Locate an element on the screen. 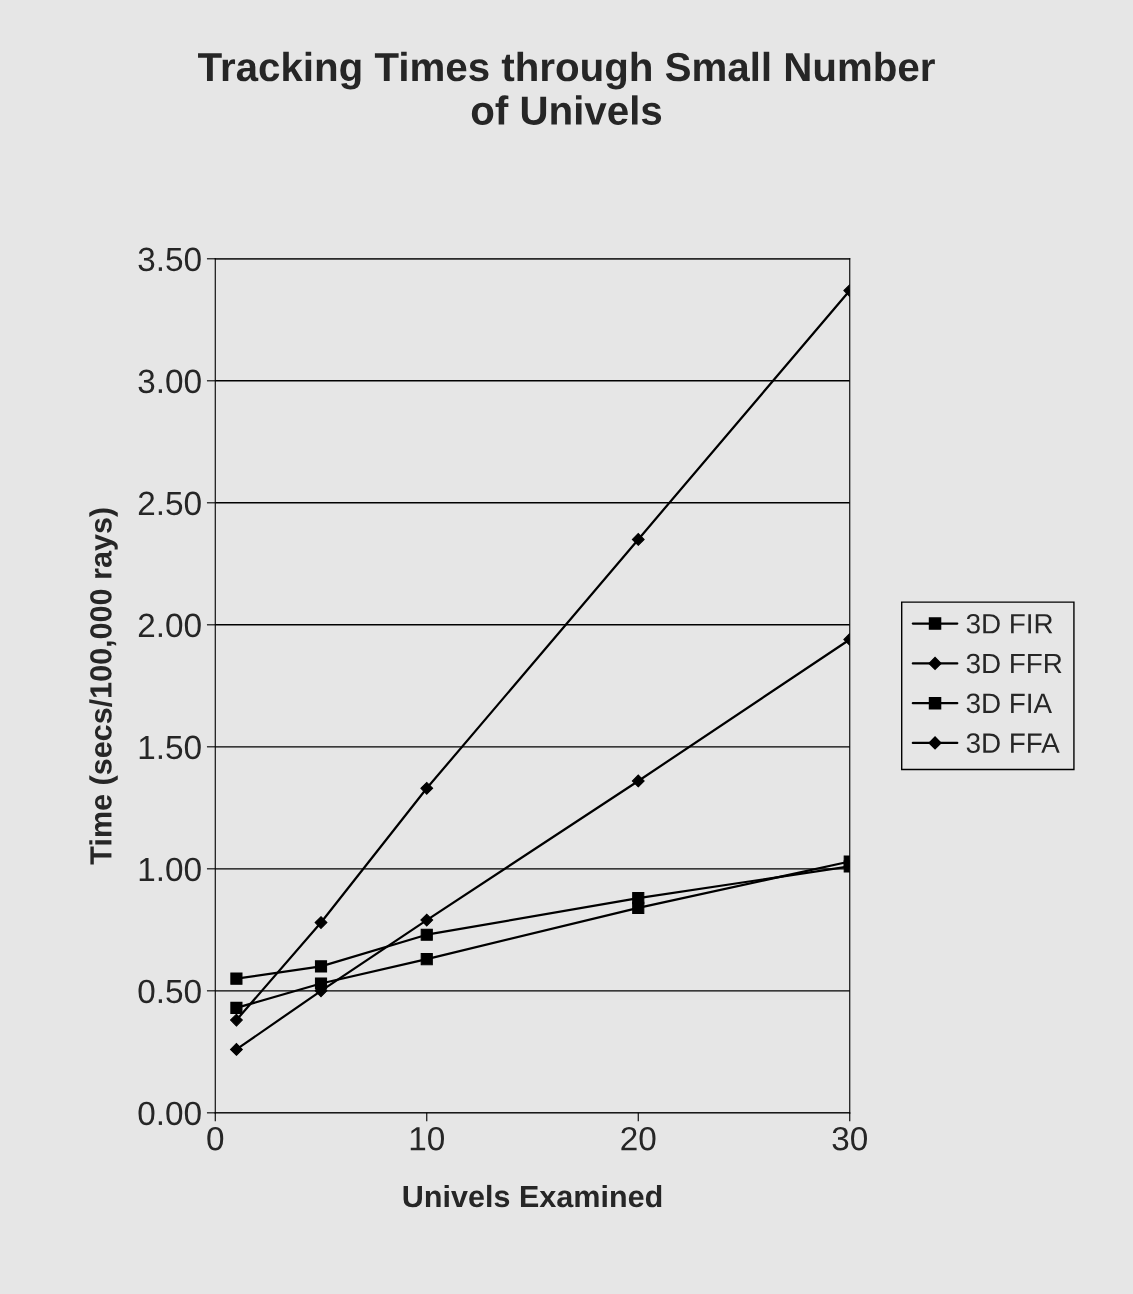 The height and width of the screenshot is (1294, 1133). x-axis-title: Univels Examined is located at coordinates (532, 1196).